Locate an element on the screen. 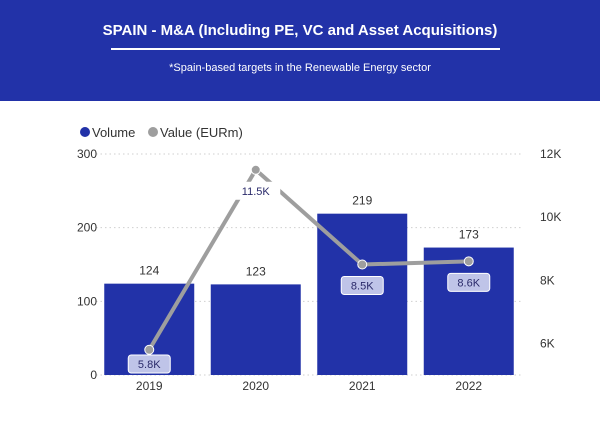 The width and height of the screenshot is (600, 421). left-tick-label: 300 is located at coordinates (87, 154).